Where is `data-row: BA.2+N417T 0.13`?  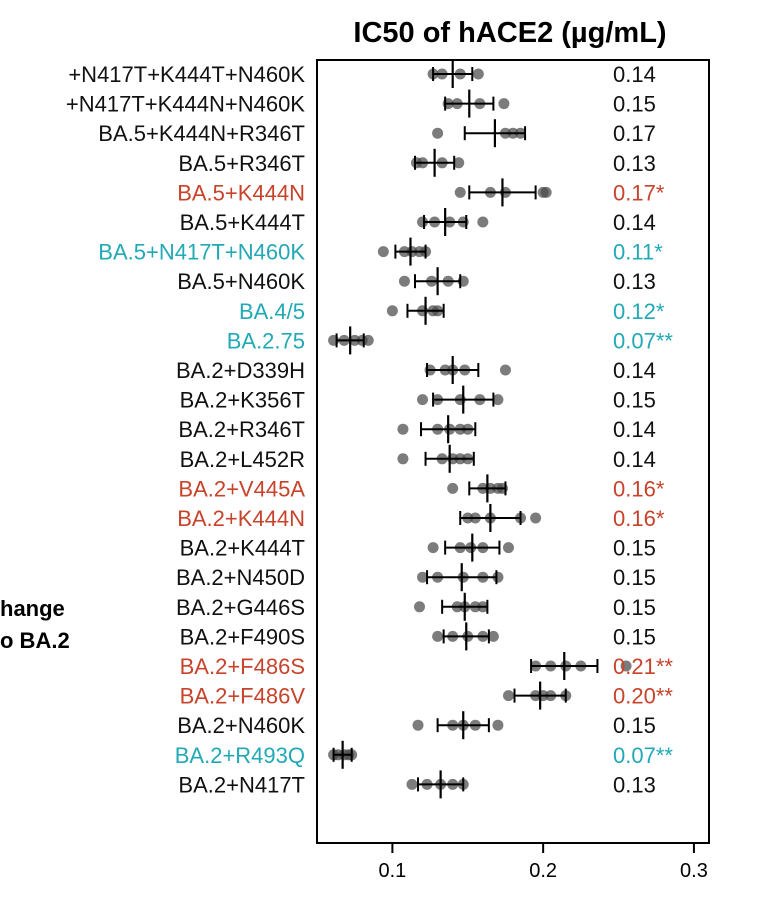 data-row: BA.2+N417T 0.13 is located at coordinates (417, 784).